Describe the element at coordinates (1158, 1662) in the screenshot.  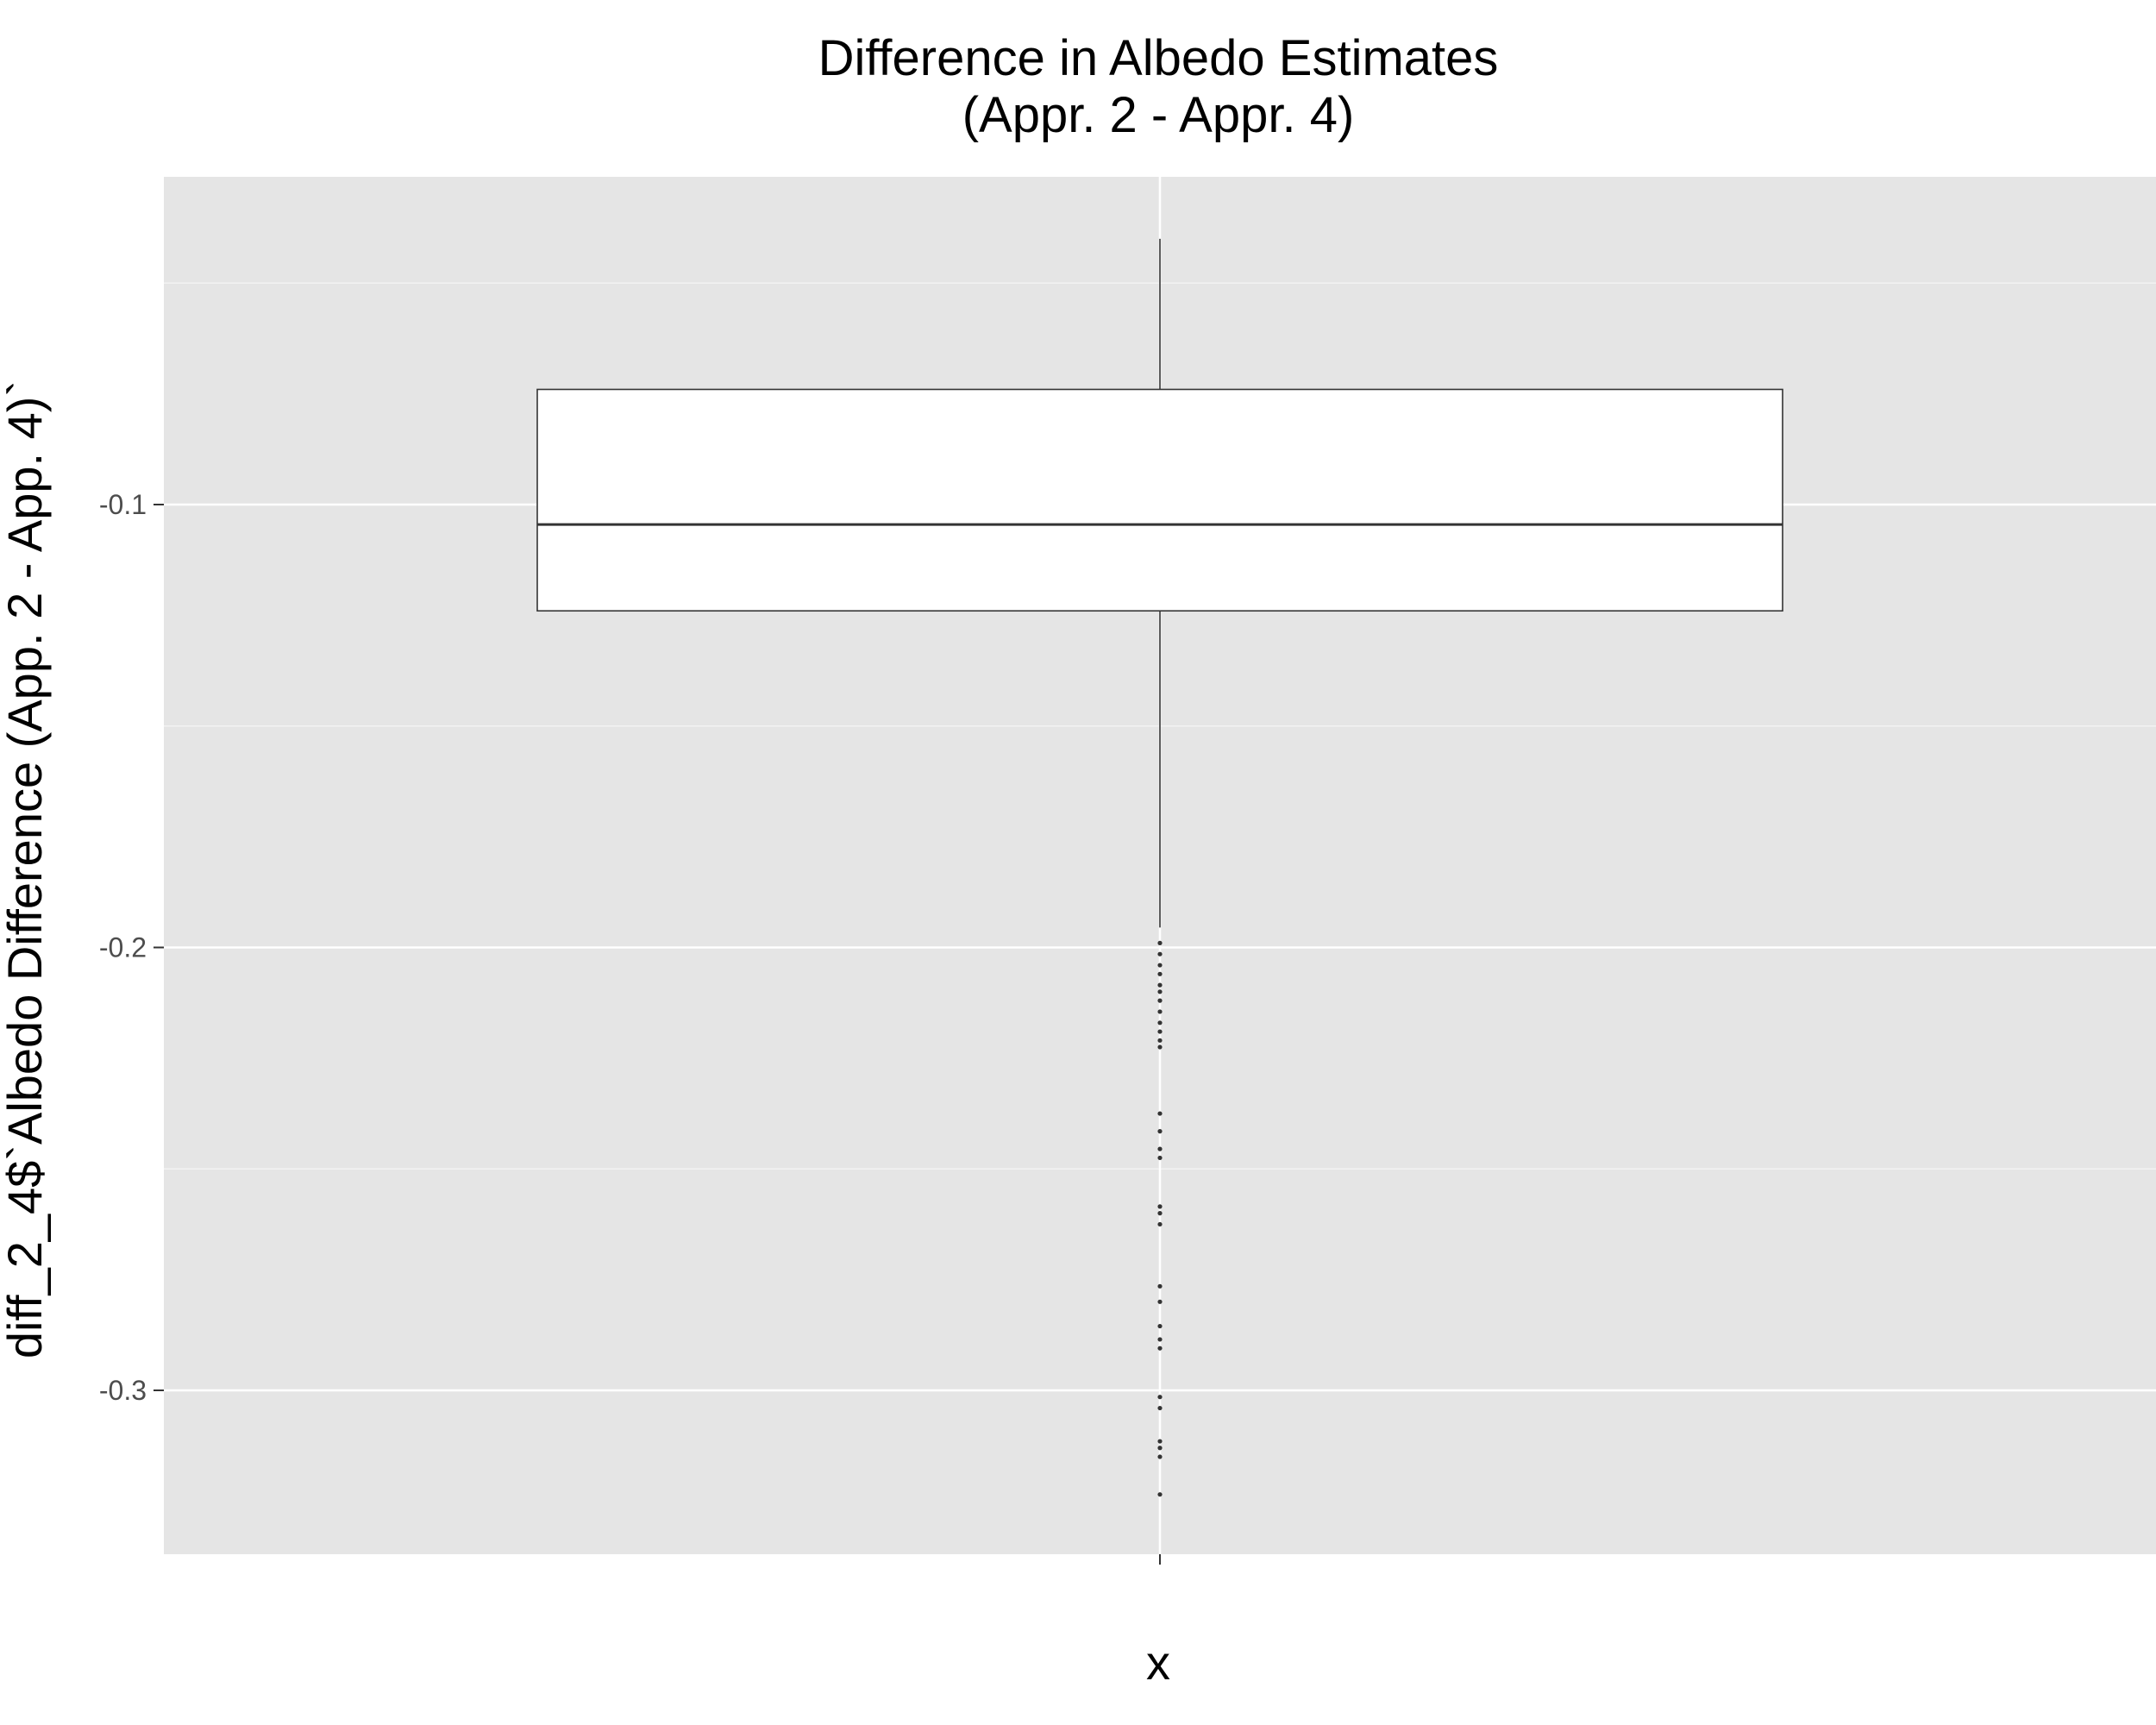
I see `x-axis-title: x` at that location.